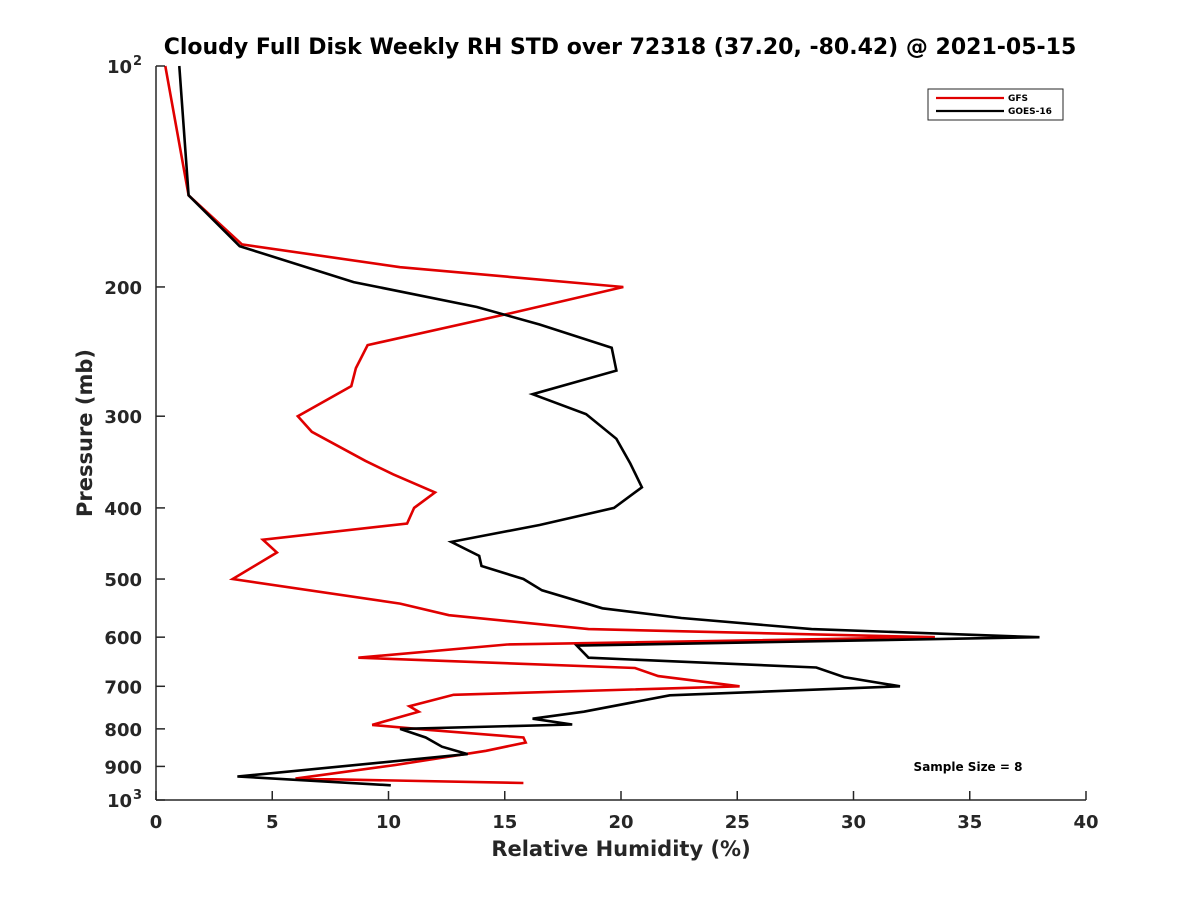 The width and height of the screenshot is (1200, 900). What do you see at coordinates (1018, 99) in the screenshot?
I see `legend-gfs-label: GFS` at bounding box center [1018, 99].